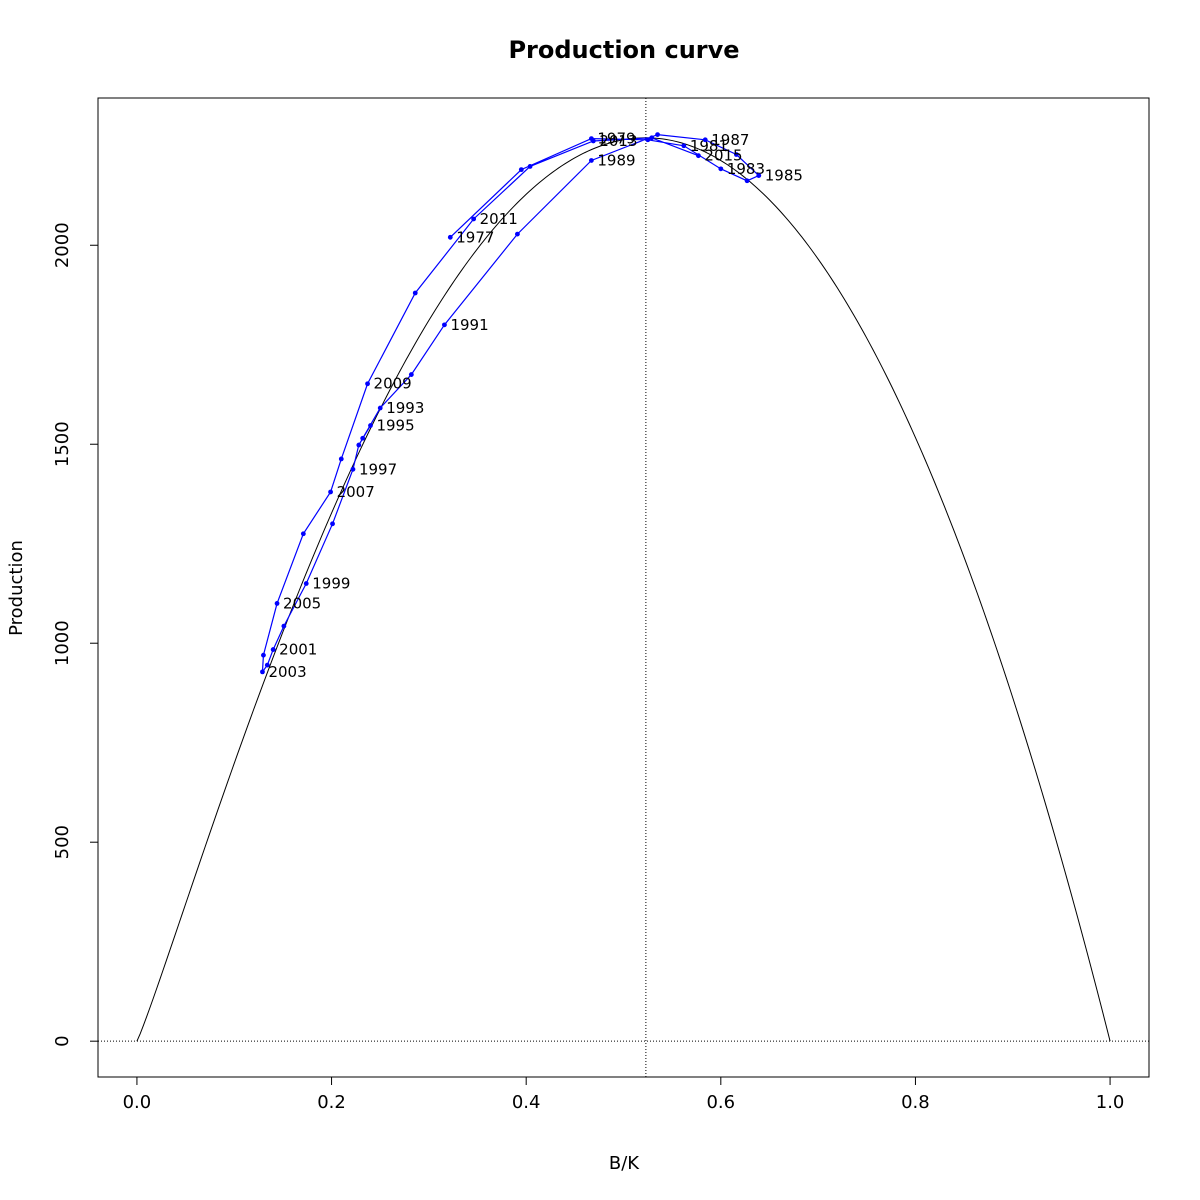 The image size is (1200, 1200). What do you see at coordinates (1110, 1102) in the screenshot?
I see `x-tick-label: 1.0` at bounding box center [1110, 1102].